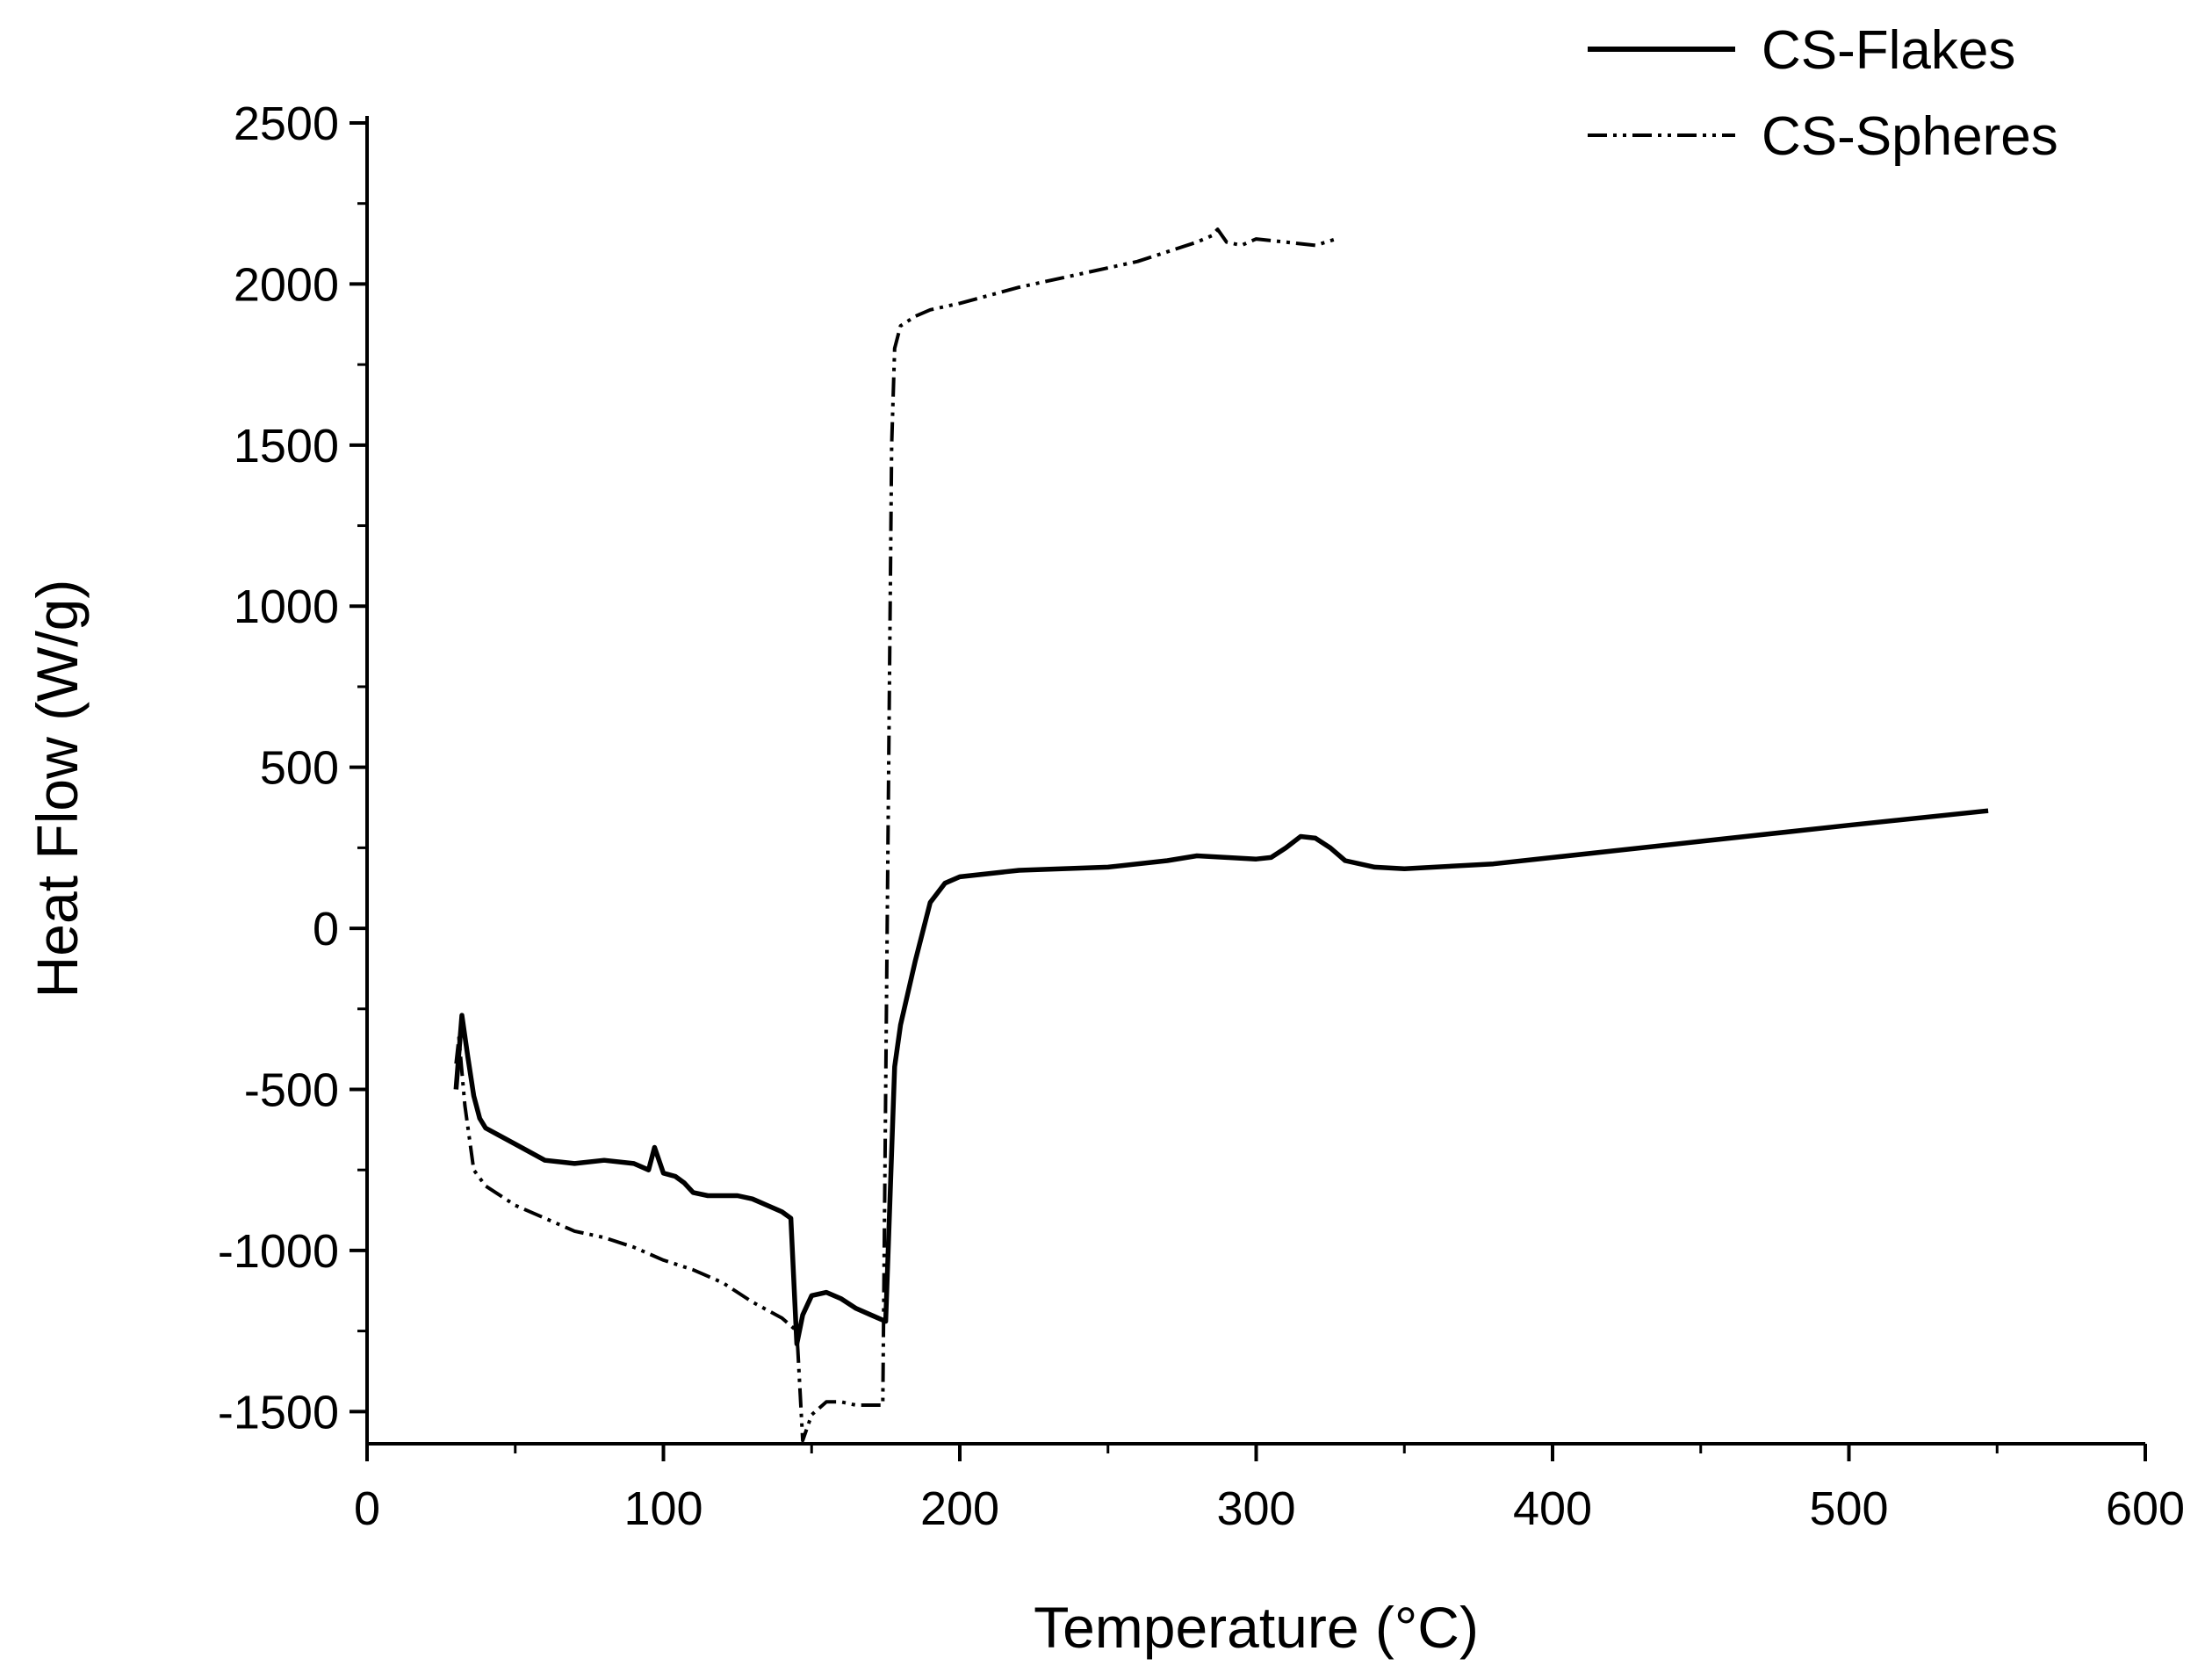 This screenshot has height=1680, width=2205. I want to click on y-axis-title: Heat Flow (W/g), so click(57, 789).